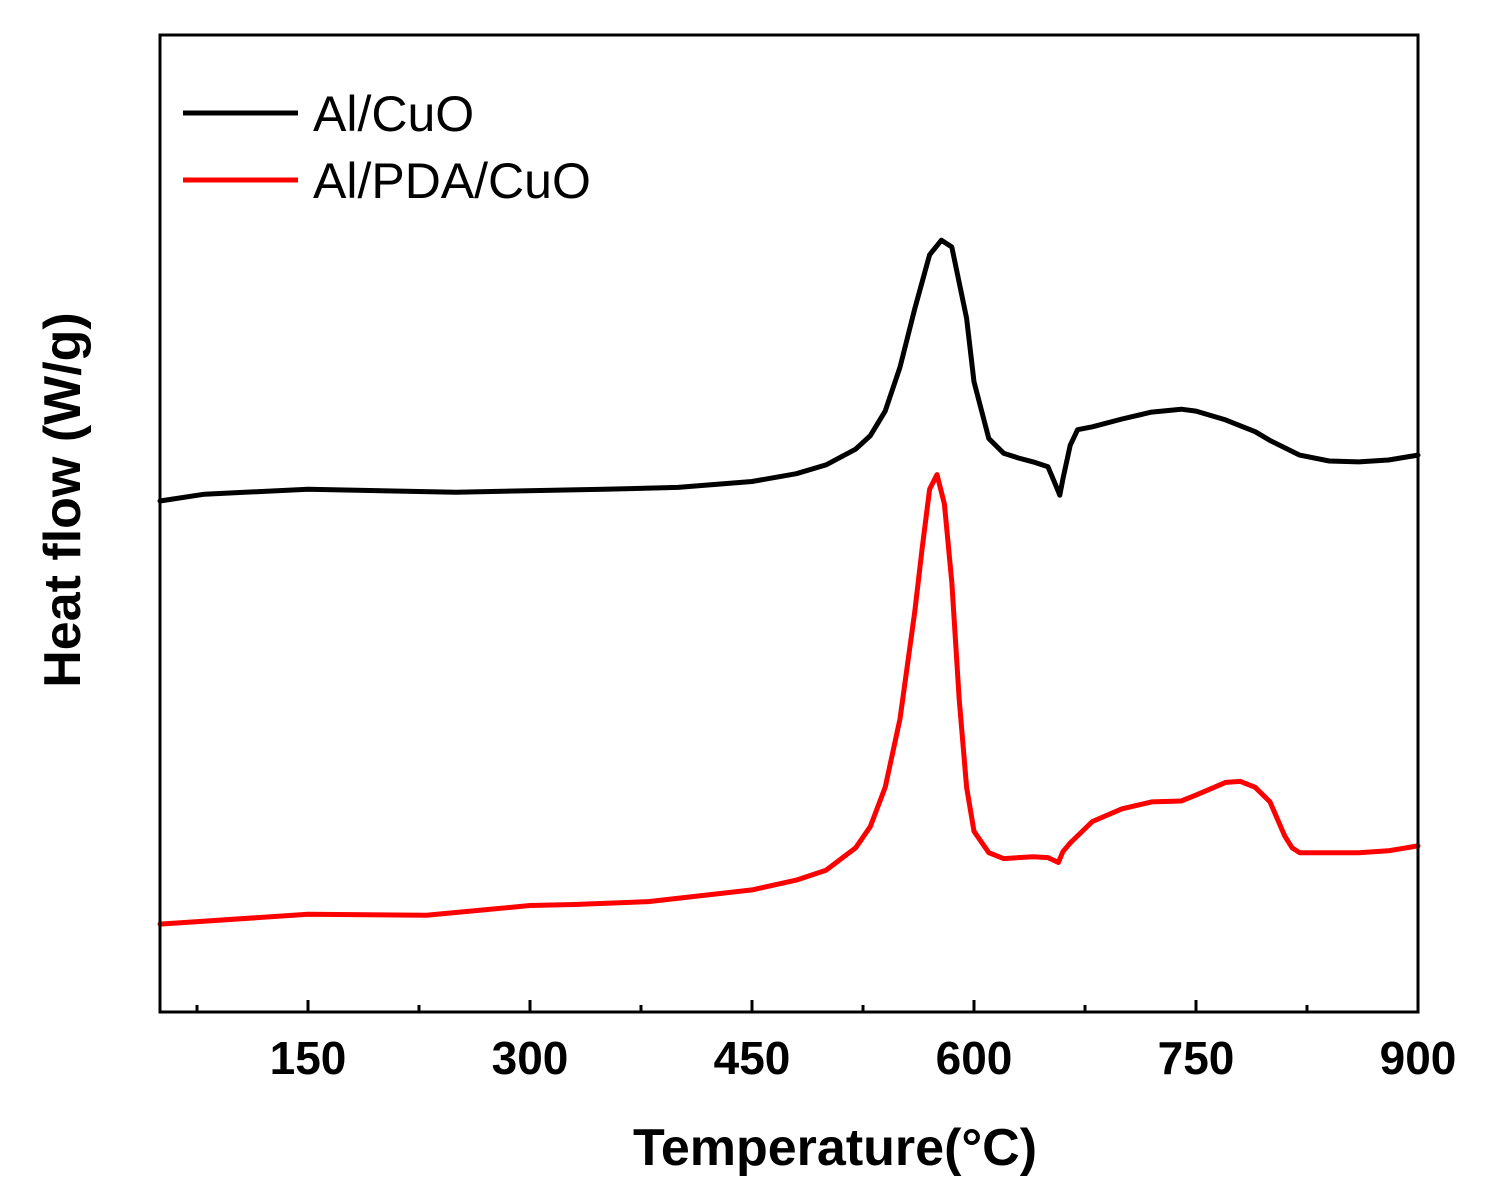 The height and width of the screenshot is (1204, 1505). What do you see at coordinates (452, 181) in the screenshot?
I see `legend-label-2: Al/PDA/CuO` at bounding box center [452, 181].